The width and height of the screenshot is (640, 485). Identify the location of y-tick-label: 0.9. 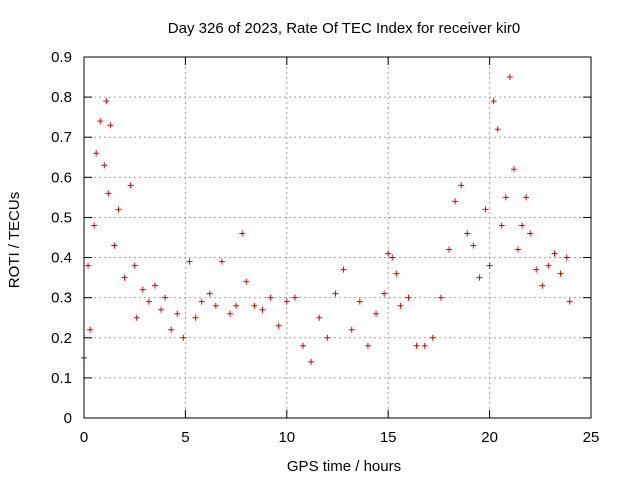
(61, 57).